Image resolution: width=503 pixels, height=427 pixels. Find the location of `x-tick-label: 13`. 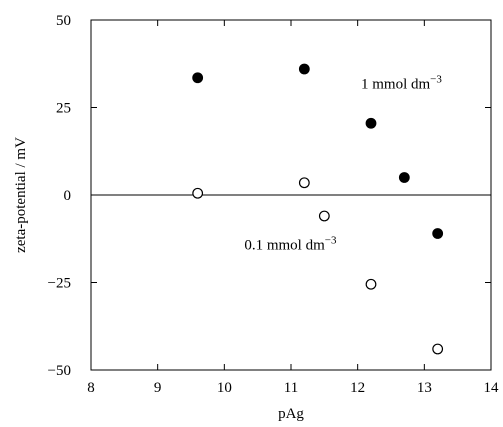

x-tick-label: 13 is located at coordinates (424, 388).